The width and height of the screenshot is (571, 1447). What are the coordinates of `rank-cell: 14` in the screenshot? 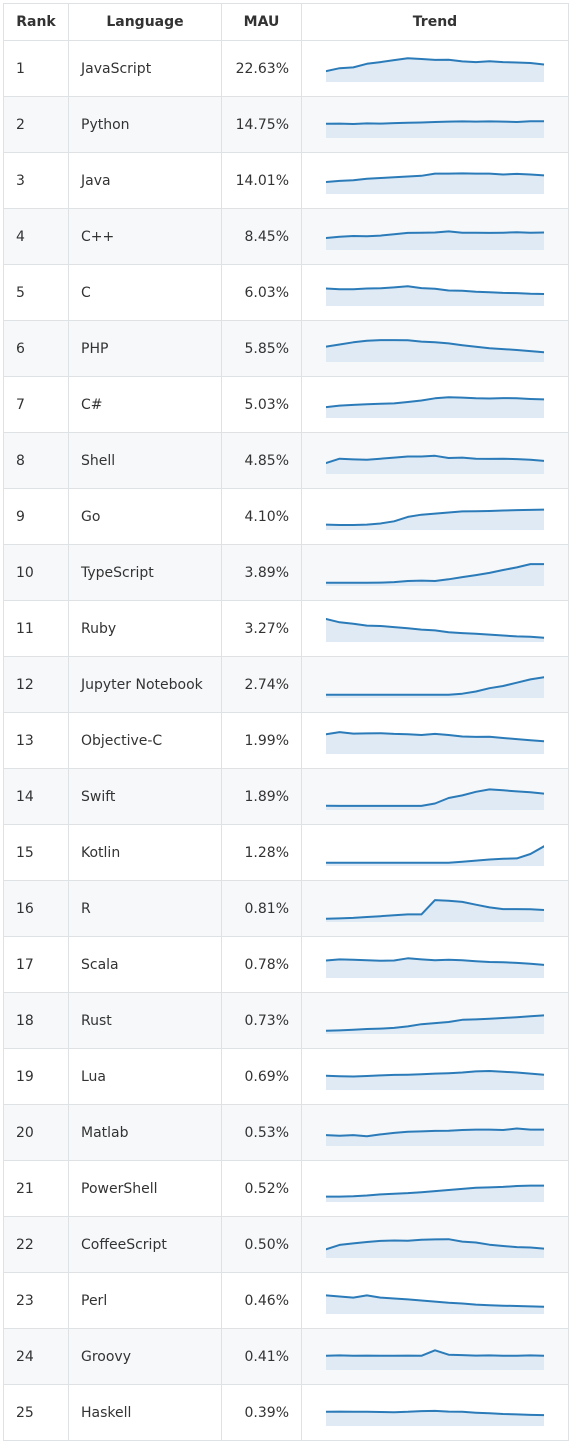 It's located at (36, 796).